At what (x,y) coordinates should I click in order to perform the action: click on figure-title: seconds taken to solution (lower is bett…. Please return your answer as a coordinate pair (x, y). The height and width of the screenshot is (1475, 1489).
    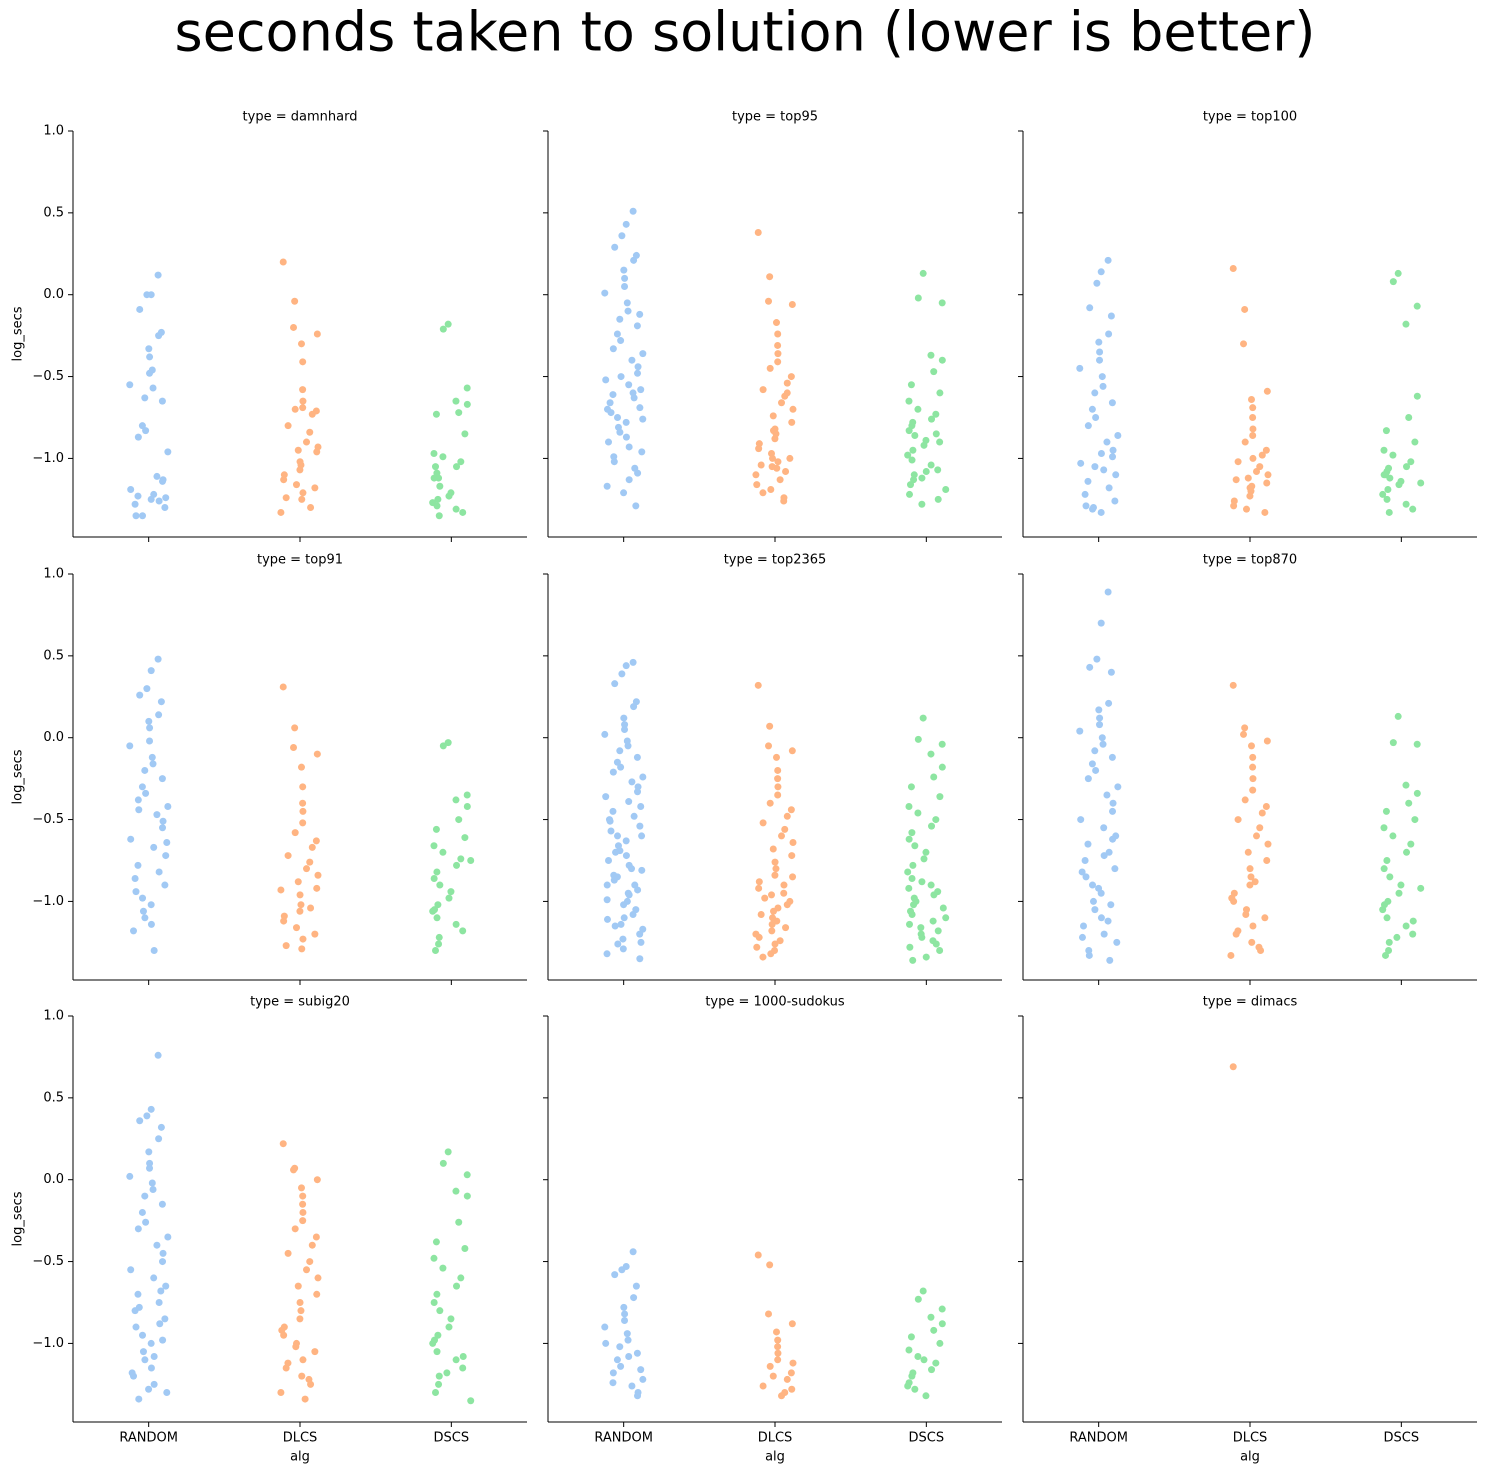
    Looking at the image, I should click on (745, 32).